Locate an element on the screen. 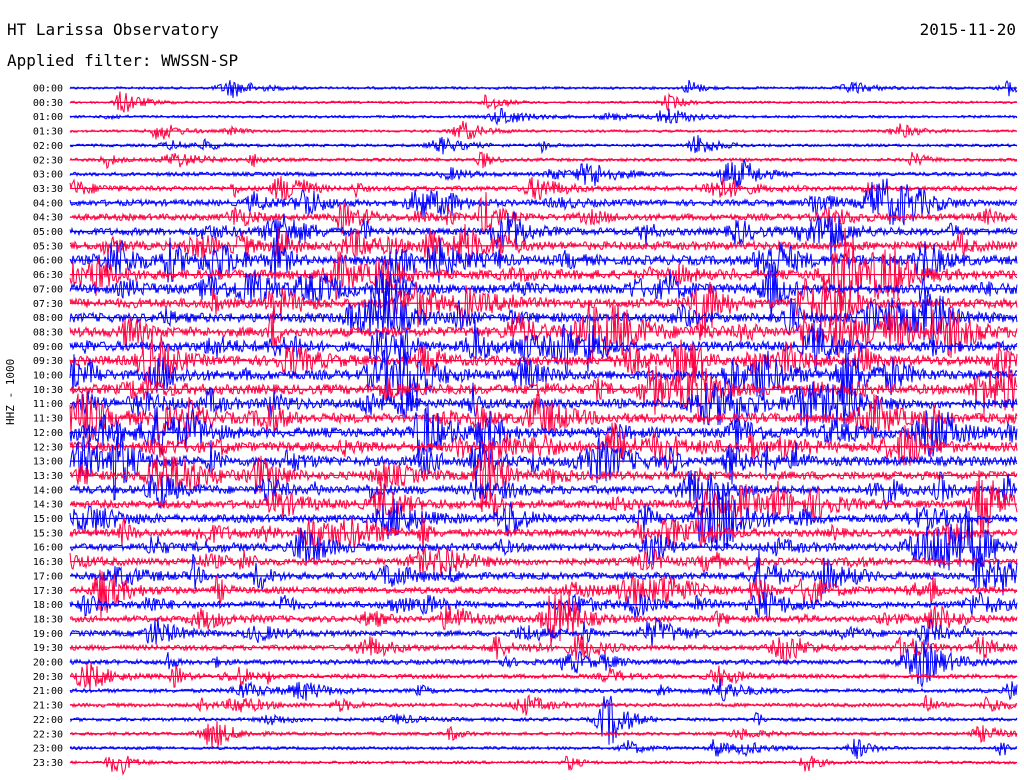  time-tick-label: 07:30 is located at coordinates (48, 304).